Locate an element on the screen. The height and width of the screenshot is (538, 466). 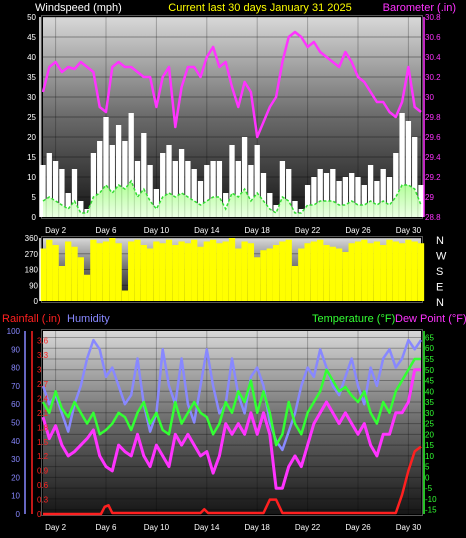
temperature-tick-label: 60 is located at coordinates (429, 348).